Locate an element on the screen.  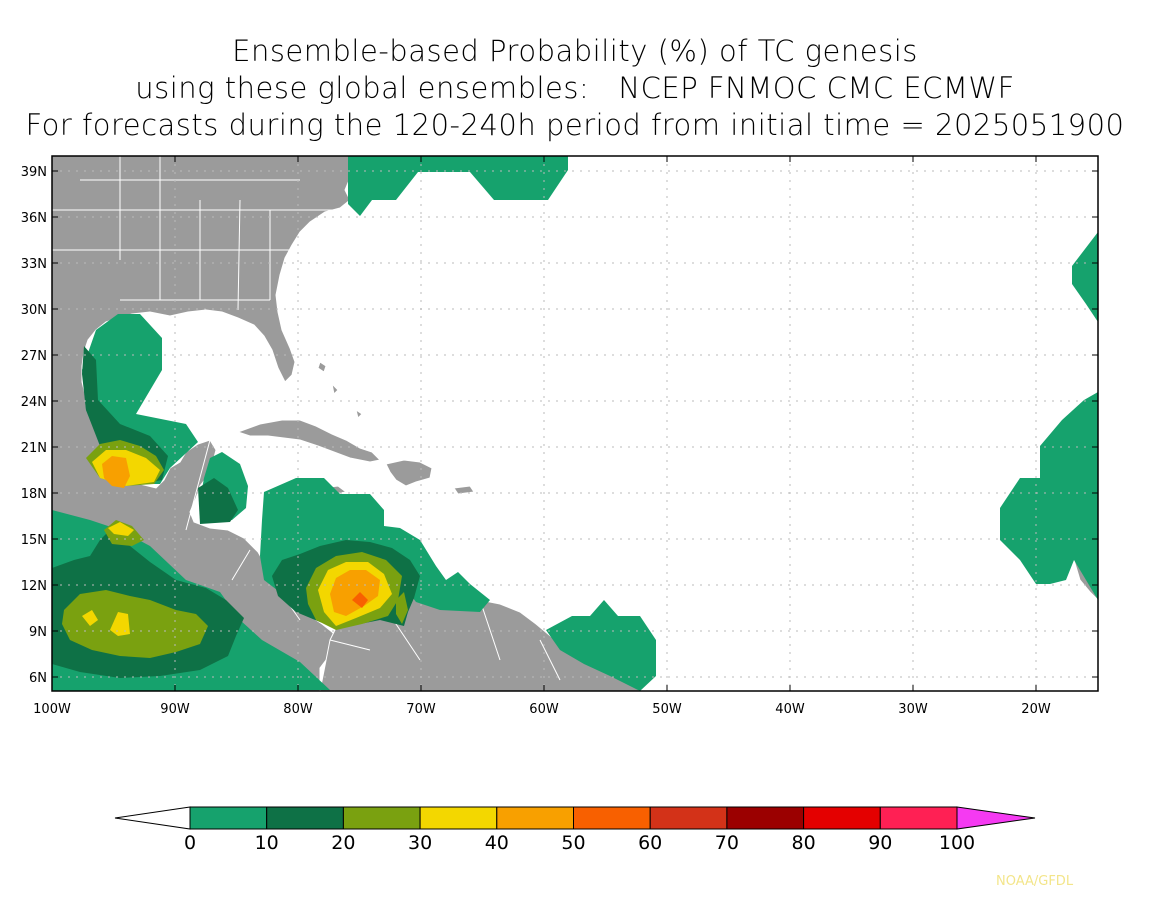
contour-30-40-gulf-south is located at coordinates (121, 529).